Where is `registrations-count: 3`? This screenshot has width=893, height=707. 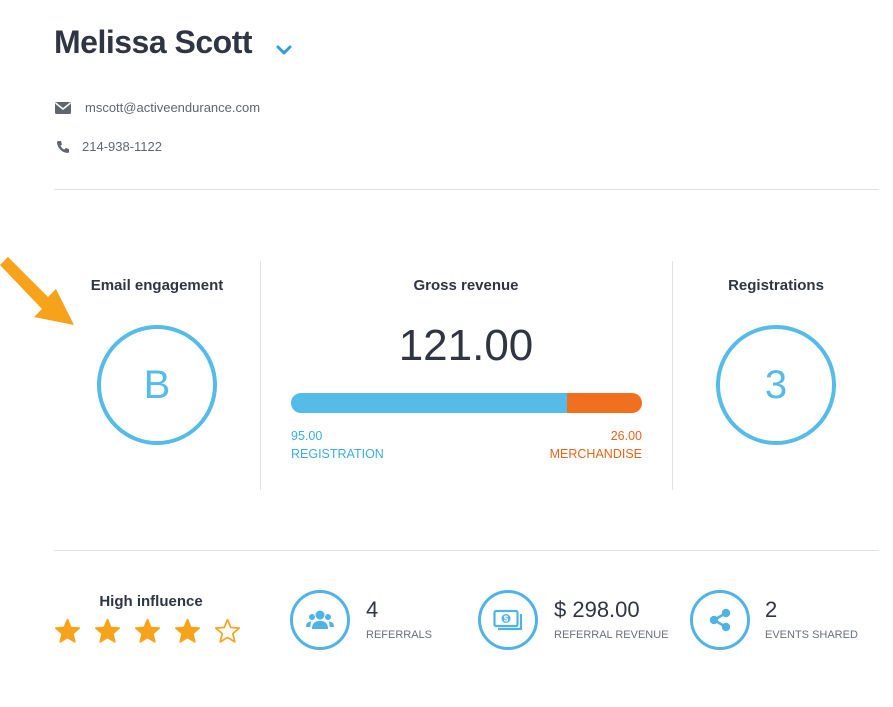 registrations-count: 3 is located at coordinates (776, 385).